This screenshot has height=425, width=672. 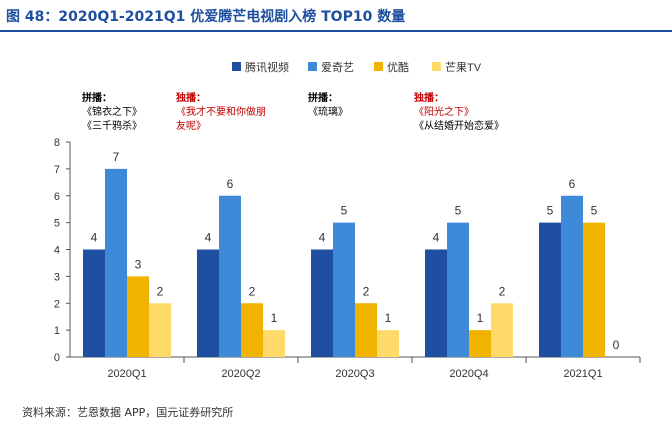 I want to click on annotation-2020q1: 拼播： 《锦衣之下》 《三千鸦杀》, so click(x=112, y=113).